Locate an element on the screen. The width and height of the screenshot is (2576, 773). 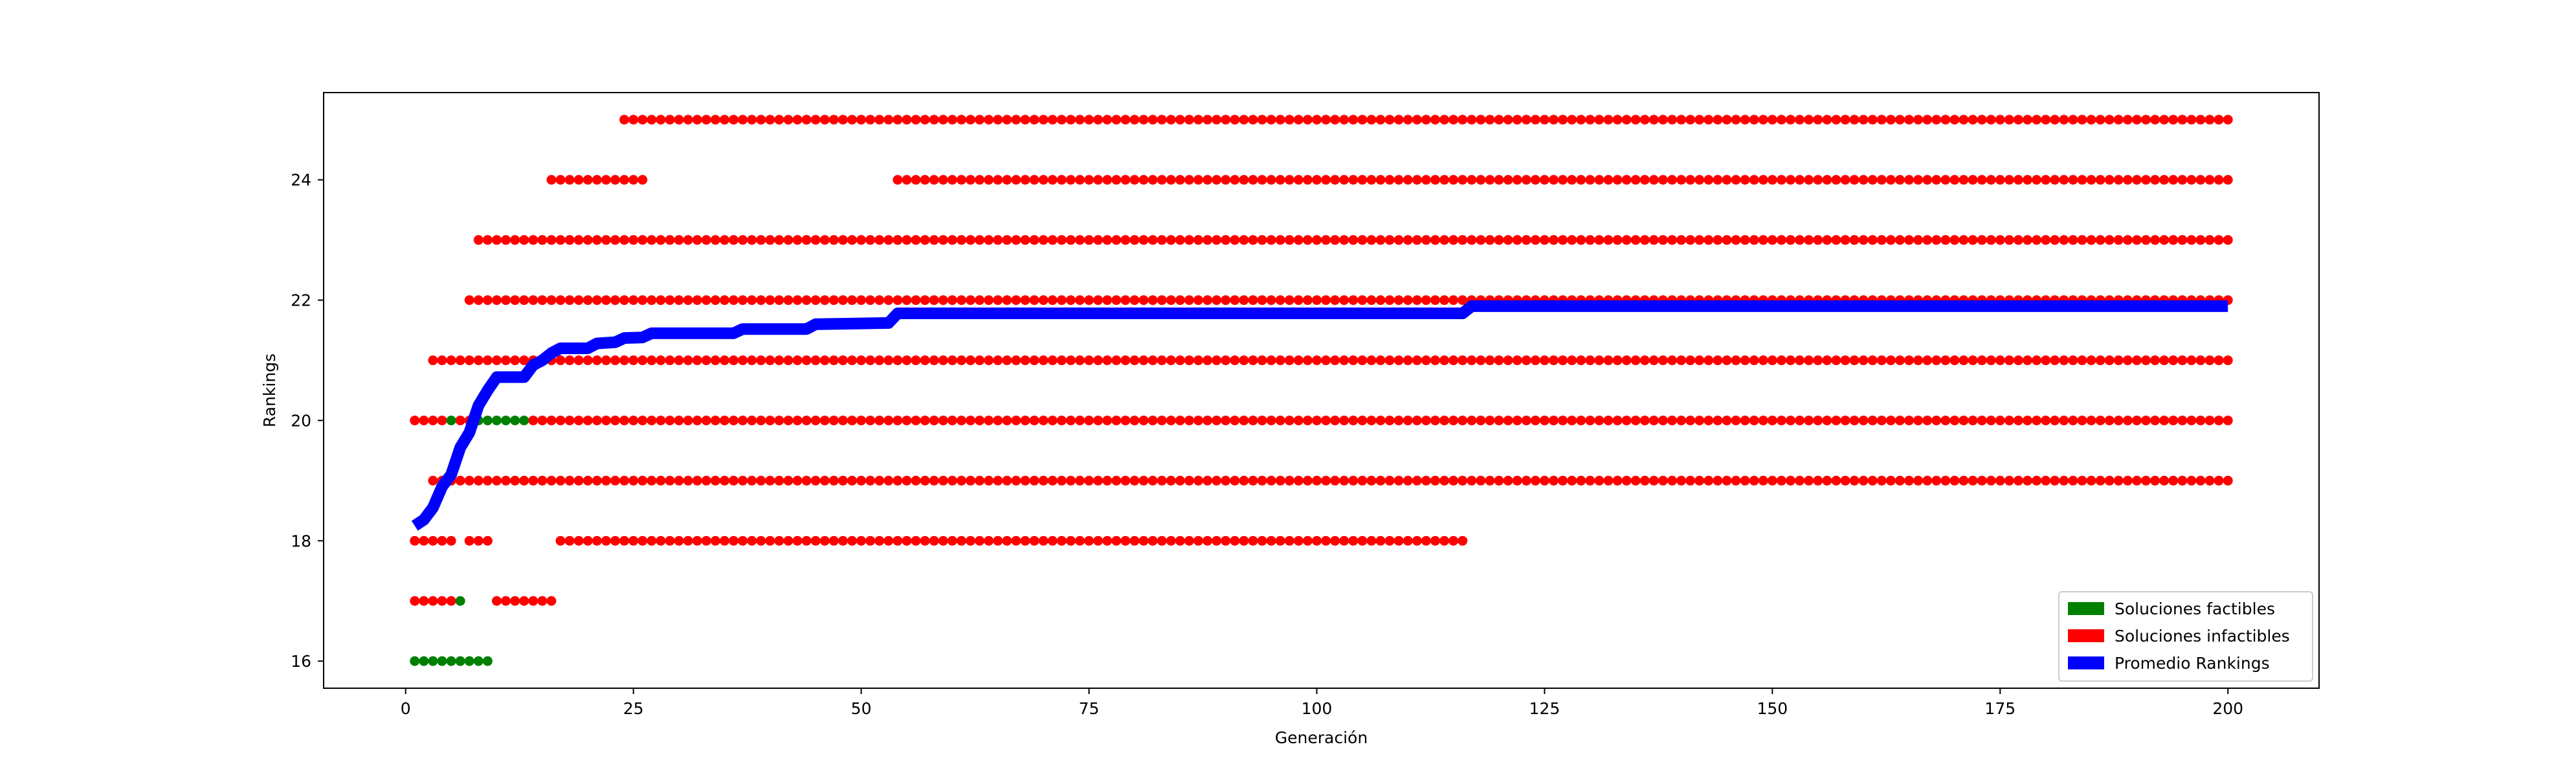
legend-label: Promedio Rankings is located at coordinates (2192, 663).